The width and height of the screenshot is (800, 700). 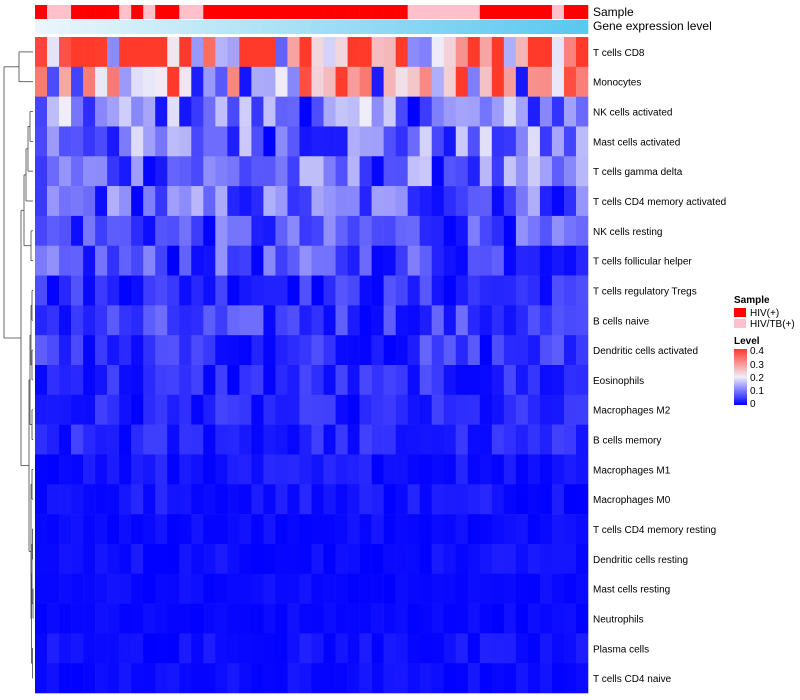 I want to click on row-label: Neutrophils, so click(x=618, y=619).